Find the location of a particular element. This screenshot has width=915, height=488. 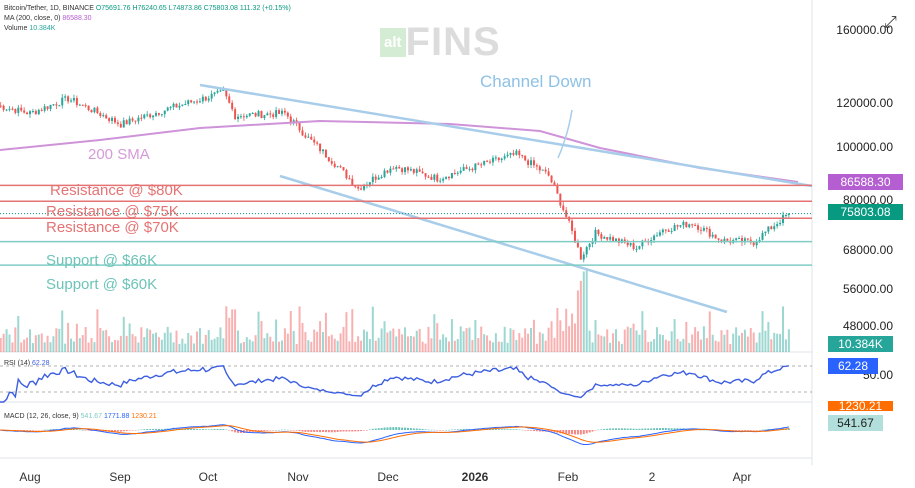

macd-signal-tag: 1230.21 is located at coordinates (860, 406).